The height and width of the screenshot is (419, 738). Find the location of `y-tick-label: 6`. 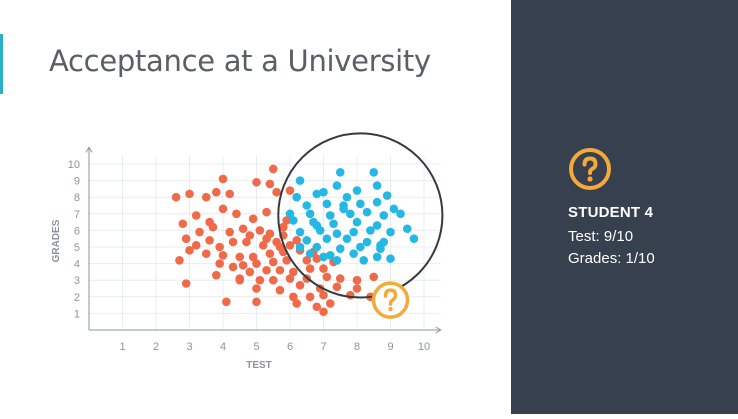

y-tick-label: 6 is located at coordinates (77, 231).